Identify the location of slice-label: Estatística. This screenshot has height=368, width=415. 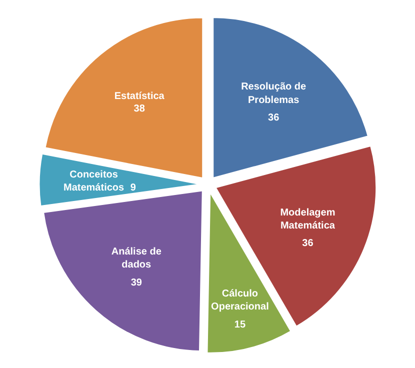
(139, 96).